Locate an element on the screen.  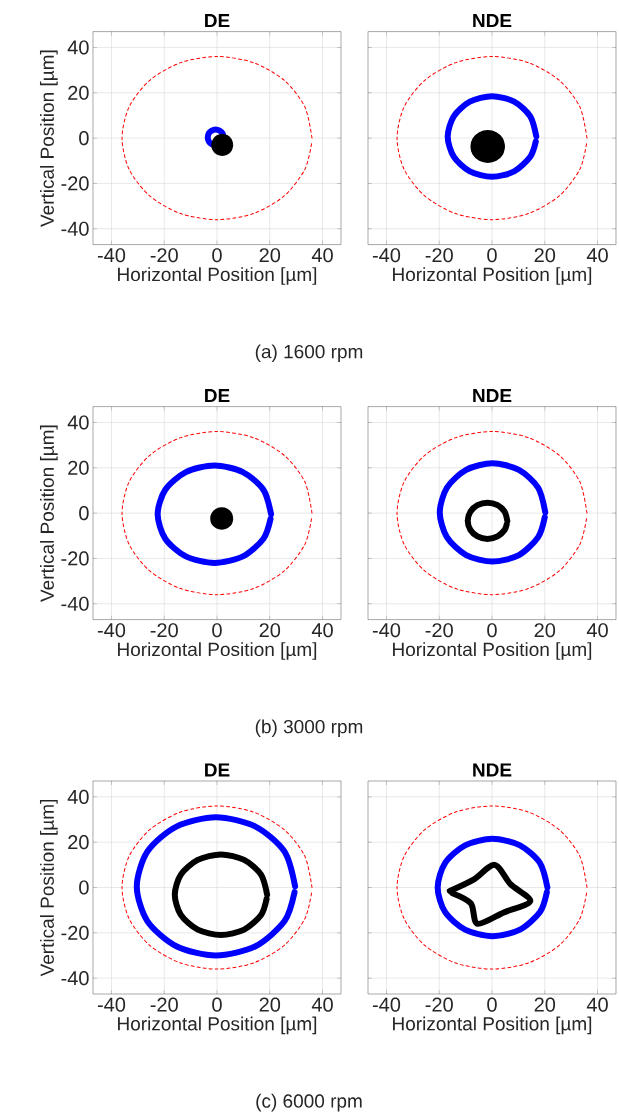
text: (c) 6000 rpm is located at coordinates (309, 1102).